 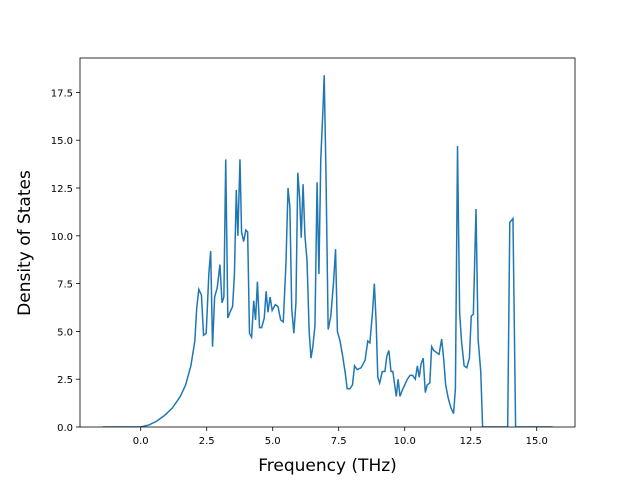 I want to click on x-tick-label: 0.0, so click(x=141, y=441).